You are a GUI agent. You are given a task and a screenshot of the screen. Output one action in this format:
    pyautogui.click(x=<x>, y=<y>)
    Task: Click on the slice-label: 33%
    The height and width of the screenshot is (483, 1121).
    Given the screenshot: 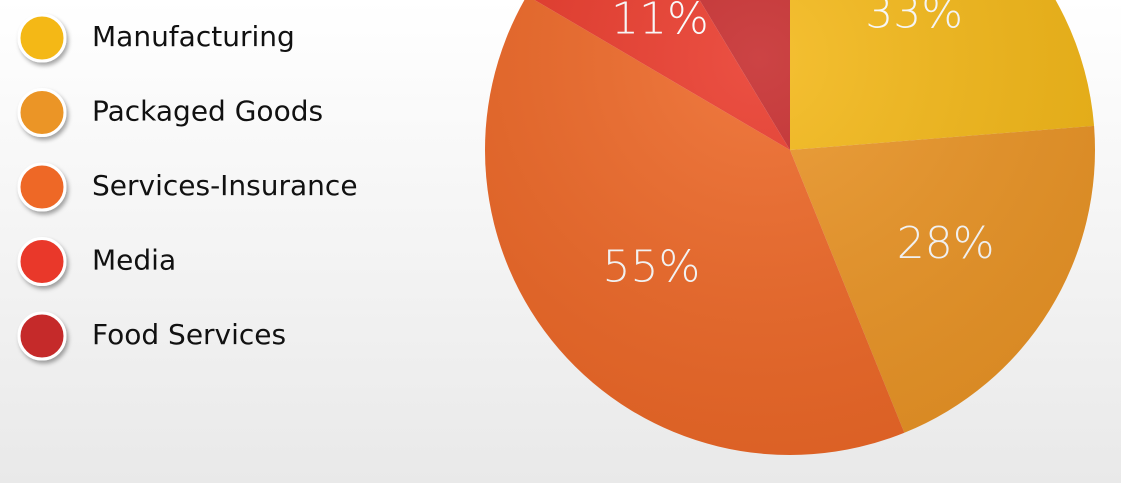 What is the action you would take?
    pyautogui.click(x=914, y=19)
    